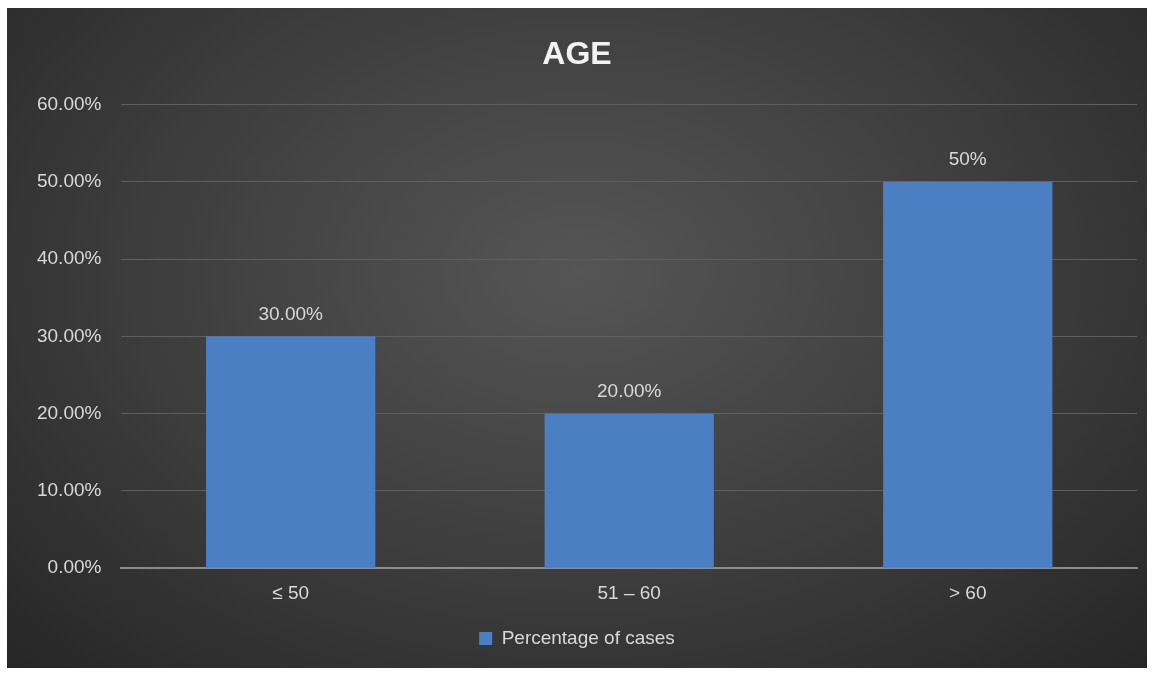  Describe the element at coordinates (577, 53) in the screenshot. I see `chart-title: AGE` at that location.